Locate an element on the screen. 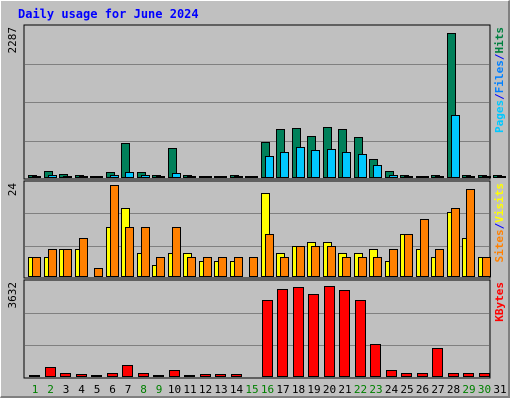 The height and width of the screenshot is (400, 512). max-label-visits: 24 is located at coordinates (12, 190).